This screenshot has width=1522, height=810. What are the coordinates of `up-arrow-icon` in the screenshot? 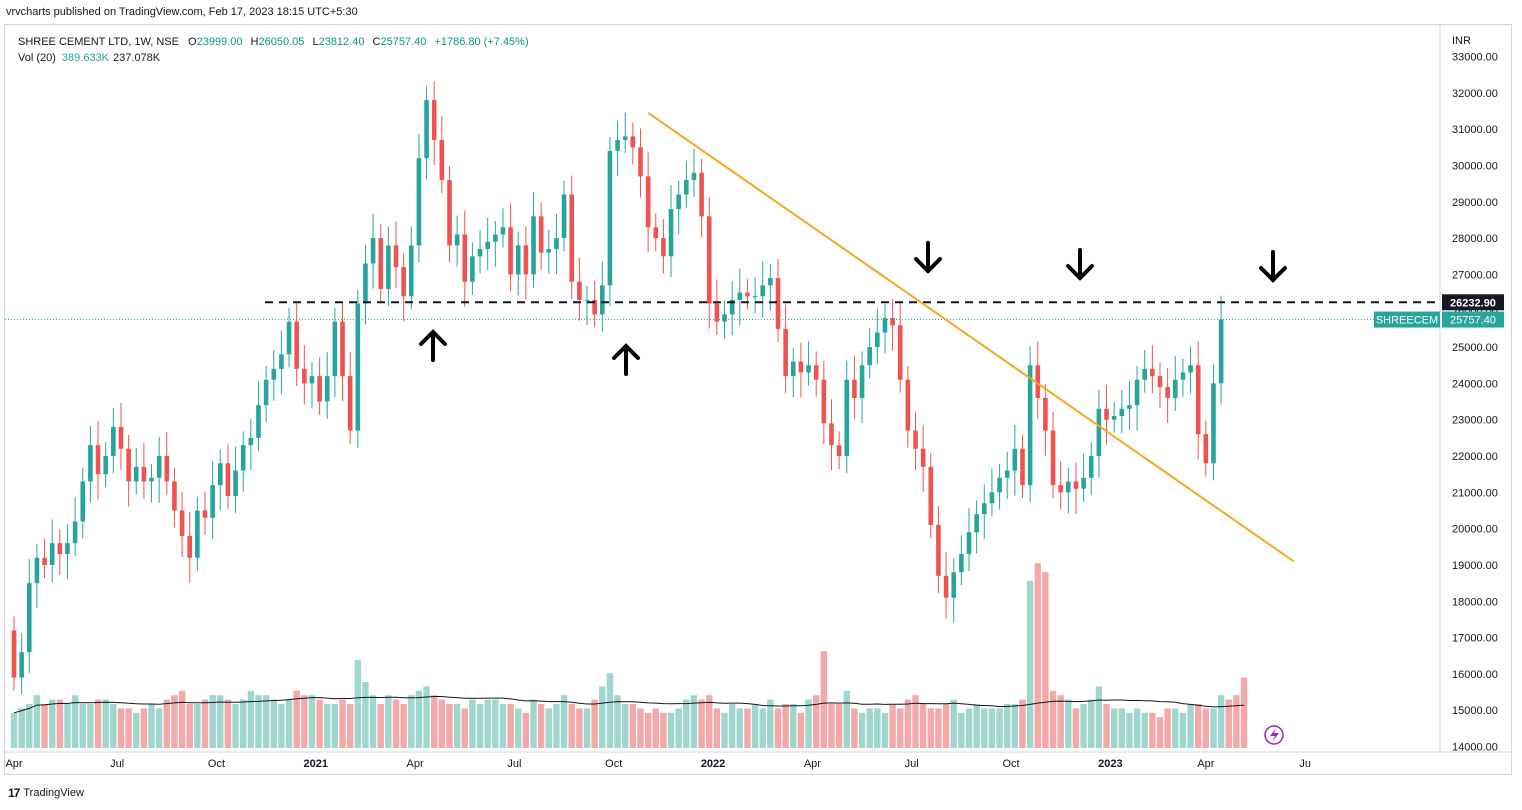 It's located at (433, 345).